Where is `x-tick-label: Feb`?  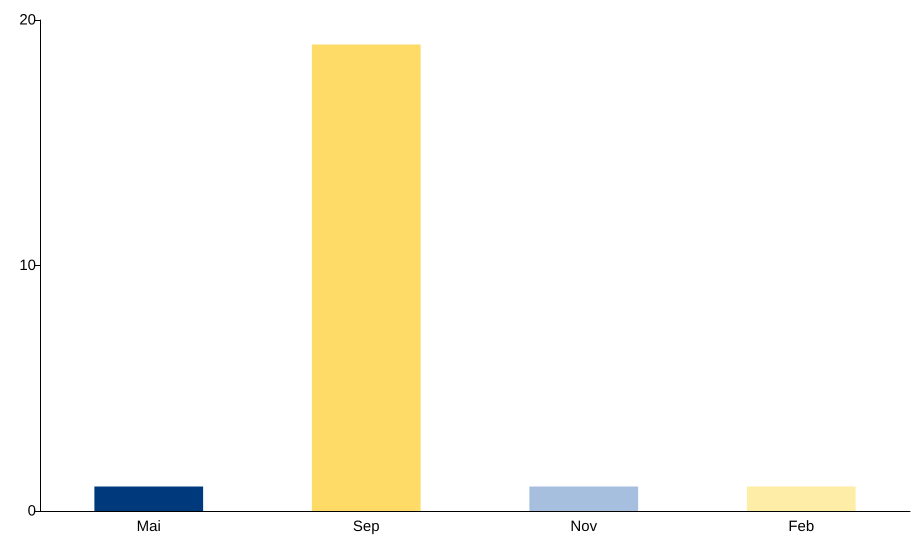
x-tick-label: Feb is located at coordinates (801, 526).